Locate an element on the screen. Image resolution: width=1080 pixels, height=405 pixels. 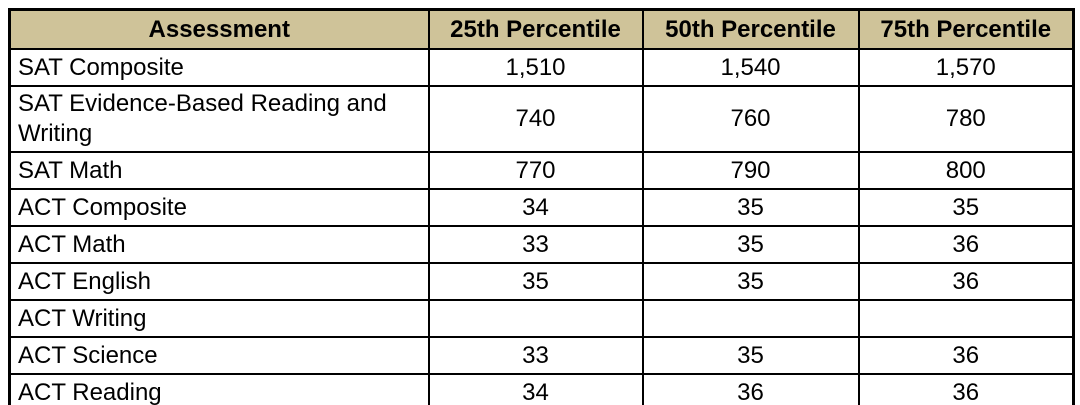
assessment-cell: ACT Math is located at coordinates (219, 244).